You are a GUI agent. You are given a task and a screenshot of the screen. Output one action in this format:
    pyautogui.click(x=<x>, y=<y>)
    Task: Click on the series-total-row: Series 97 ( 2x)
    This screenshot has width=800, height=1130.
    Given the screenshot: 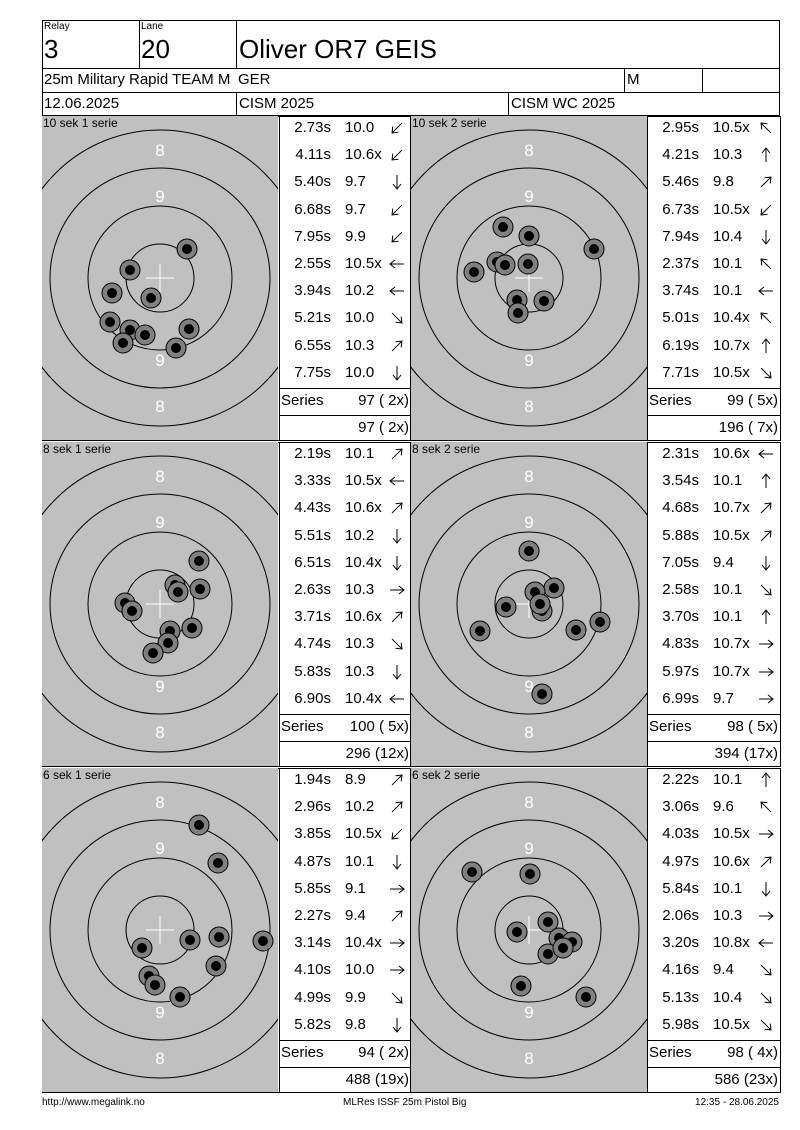 What is the action you would take?
    pyautogui.click(x=345, y=401)
    